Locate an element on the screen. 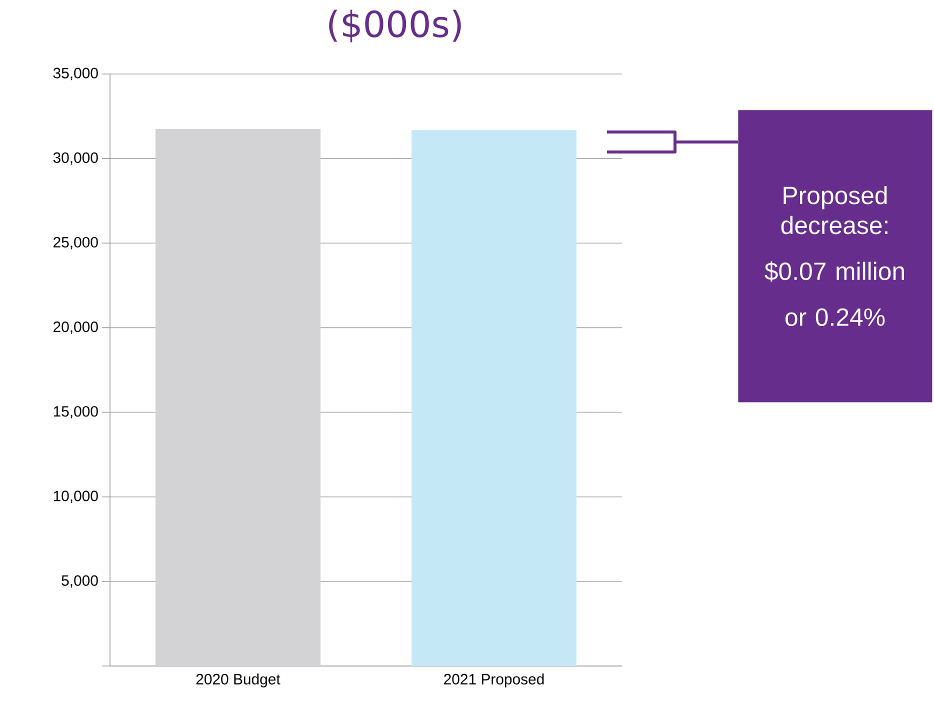  x-tick-label: 2020 Budget is located at coordinates (238, 681).